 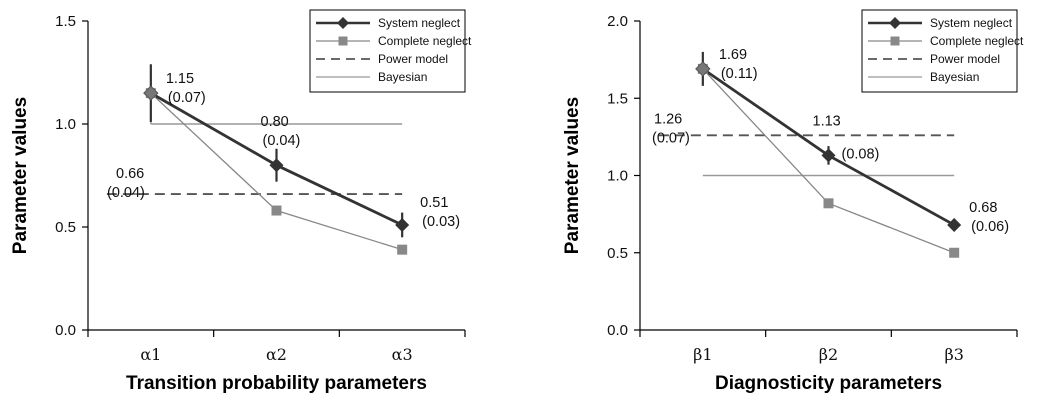 I want to click on x-tick-label: α2, so click(x=276, y=354).